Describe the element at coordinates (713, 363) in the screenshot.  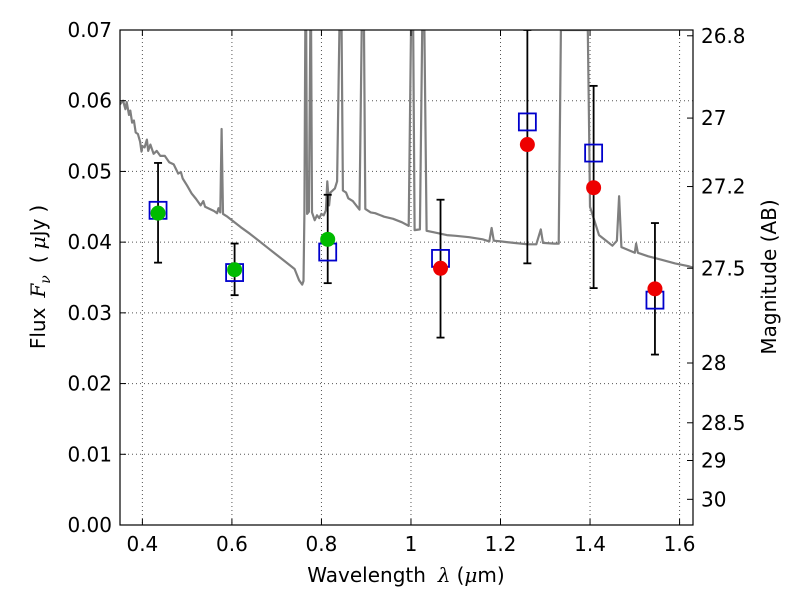
I see `y2-tick-label: 28` at that location.